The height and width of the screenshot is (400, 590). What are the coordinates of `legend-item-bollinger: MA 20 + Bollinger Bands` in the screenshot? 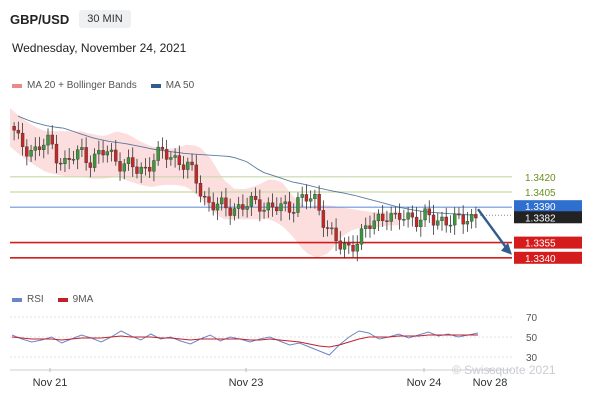 It's located at (74, 85).